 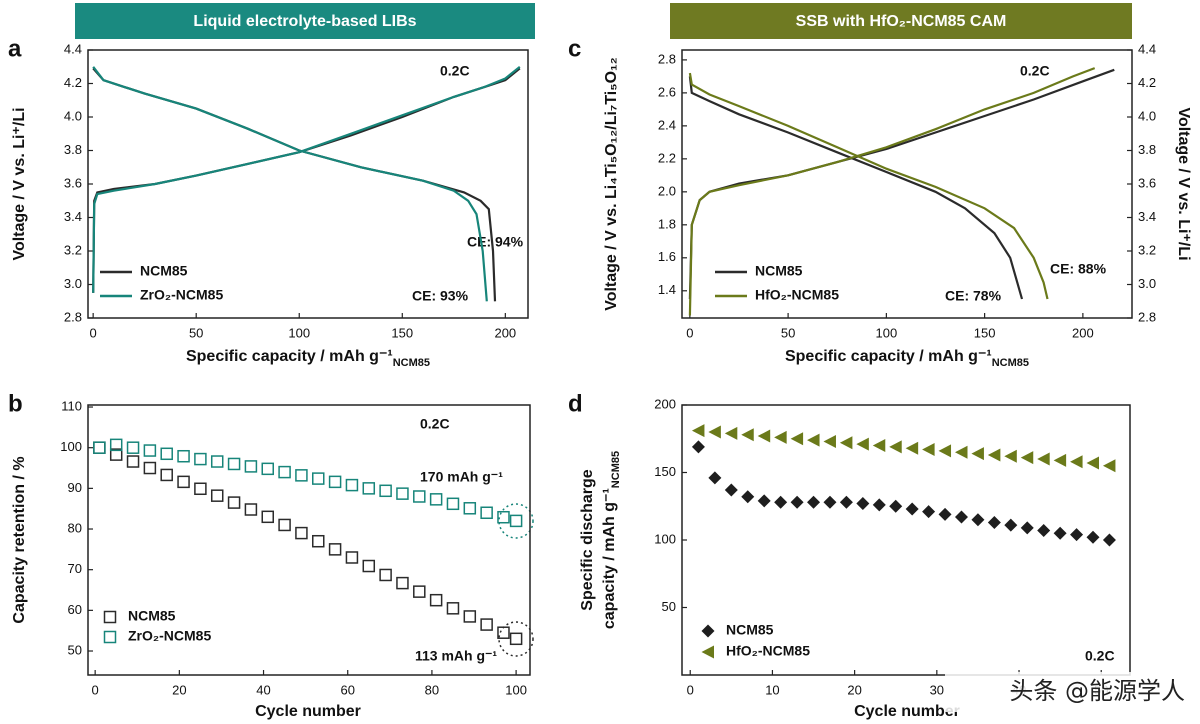 What do you see at coordinates (169, 636) in the screenshot?
I see `legend-label: ZrO₂-NCM85` at bounding box center [169, 636].